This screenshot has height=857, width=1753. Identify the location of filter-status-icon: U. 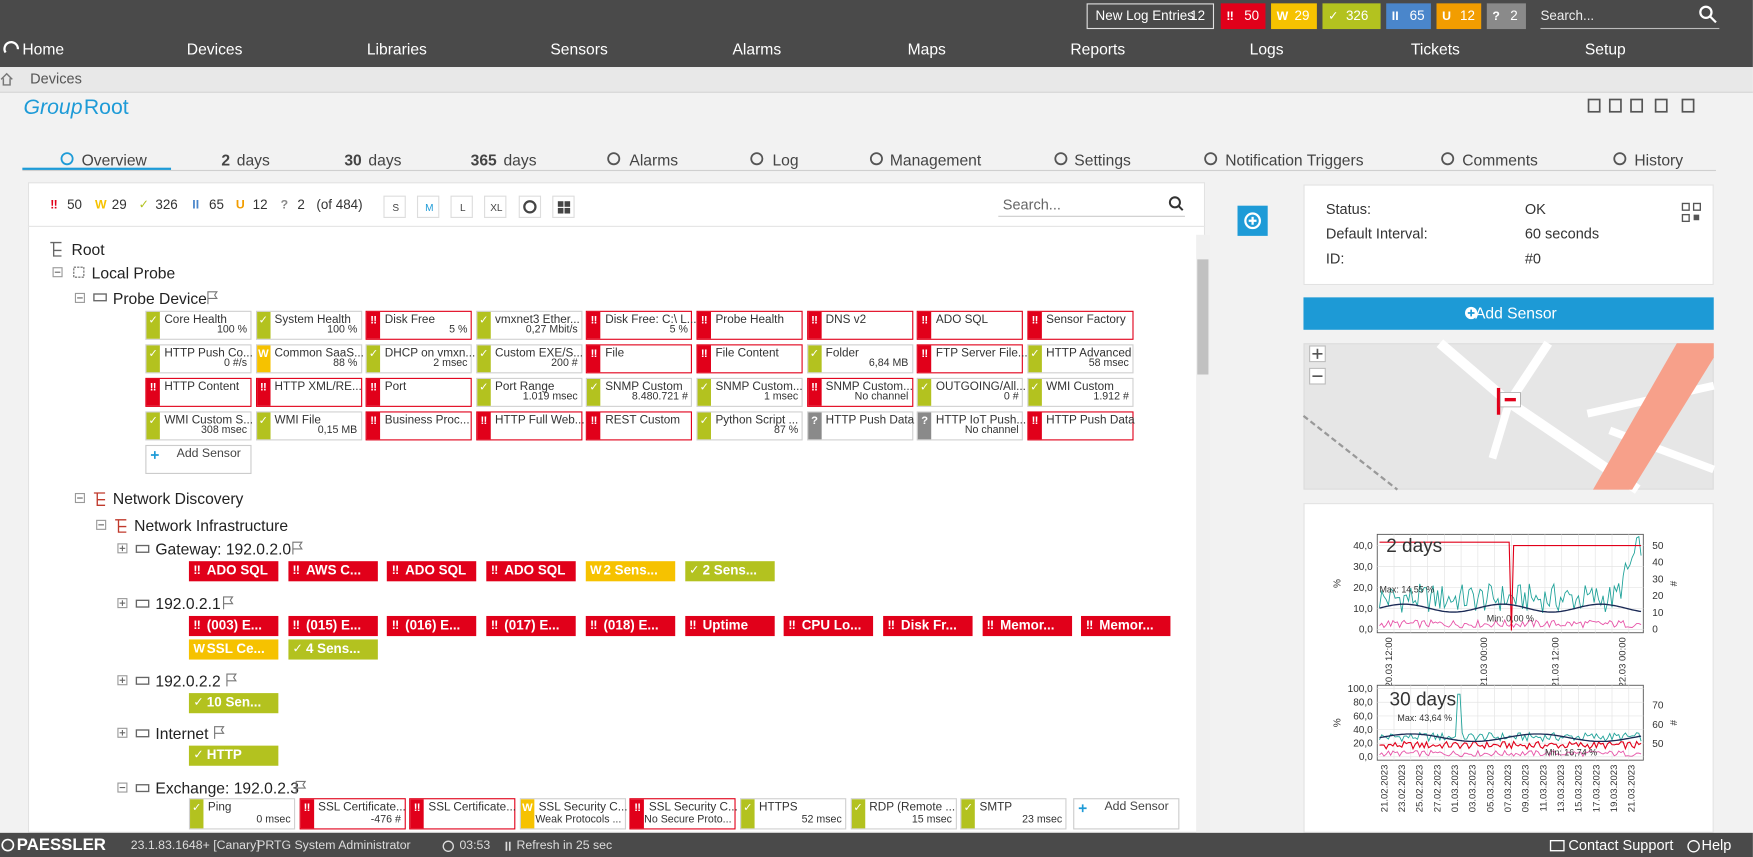
(240, 205).